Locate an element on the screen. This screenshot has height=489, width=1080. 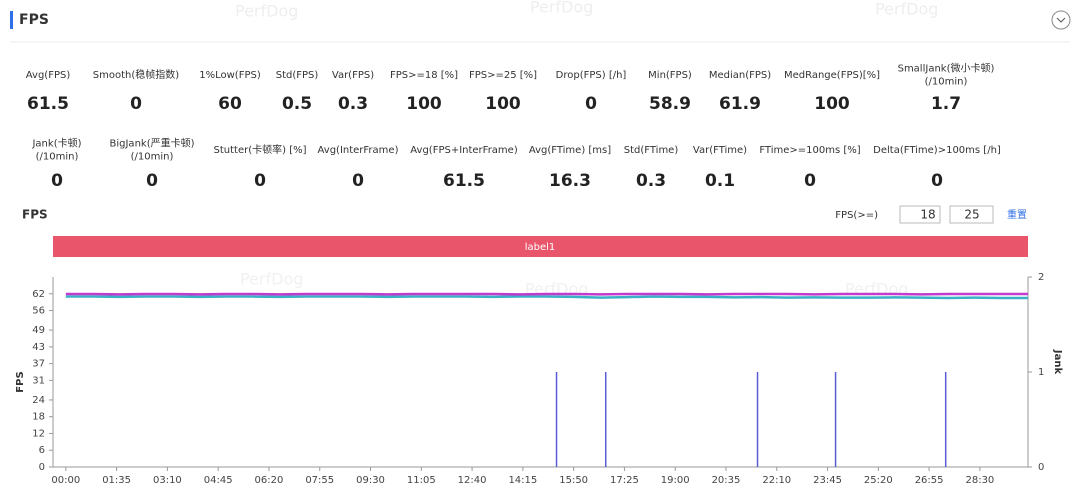
metric-value: 1.7 is located at coordinates (946, 104).